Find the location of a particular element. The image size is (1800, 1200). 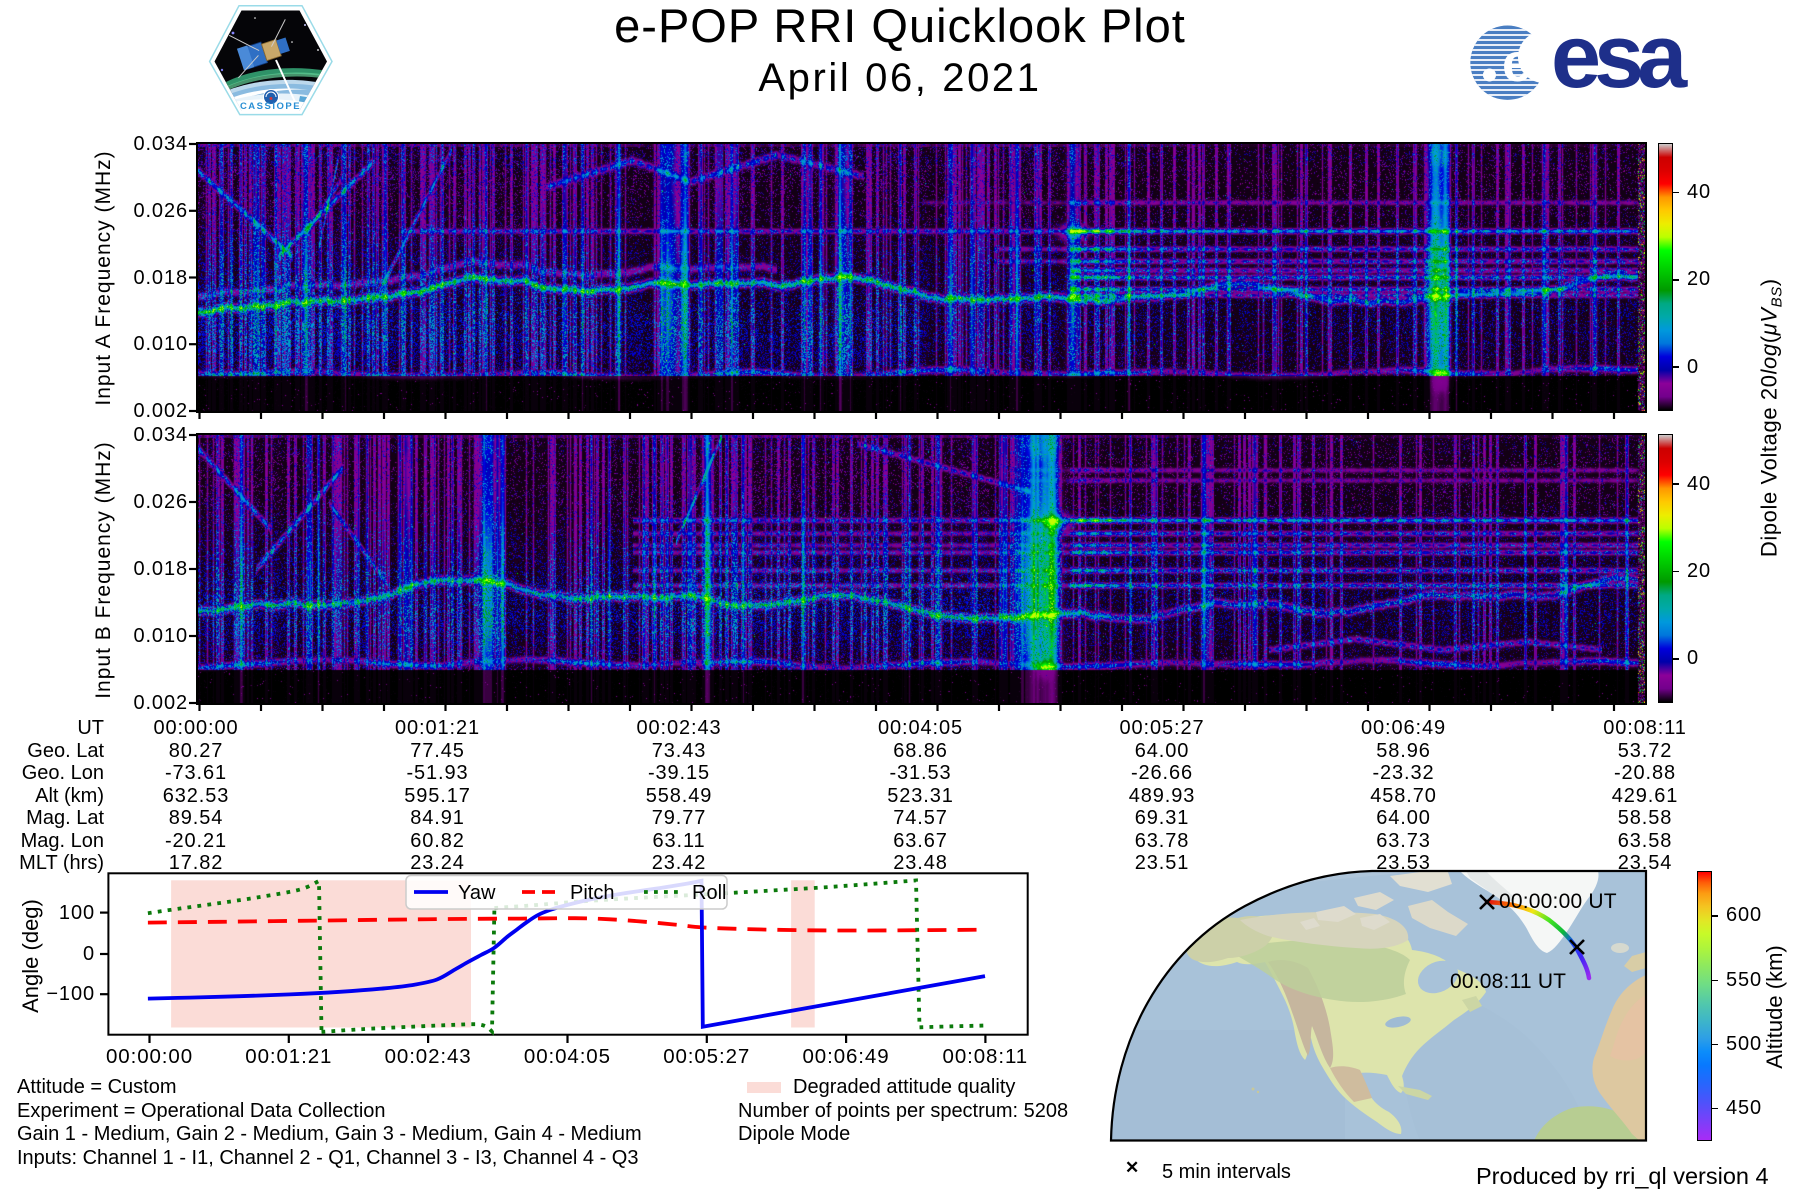

svg-text: esa is located at coordinates (1619, 57).